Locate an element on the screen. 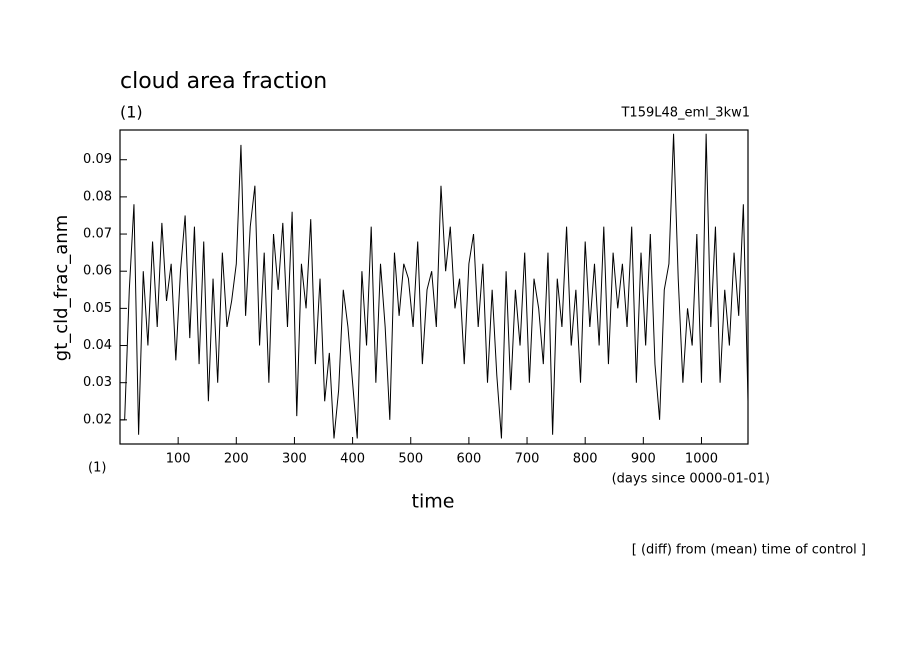 Image resolution: width=904 pixels, height=654 pixels. x-unit-right: (days since 0000-01-01) is located at coordinates (691, 479).